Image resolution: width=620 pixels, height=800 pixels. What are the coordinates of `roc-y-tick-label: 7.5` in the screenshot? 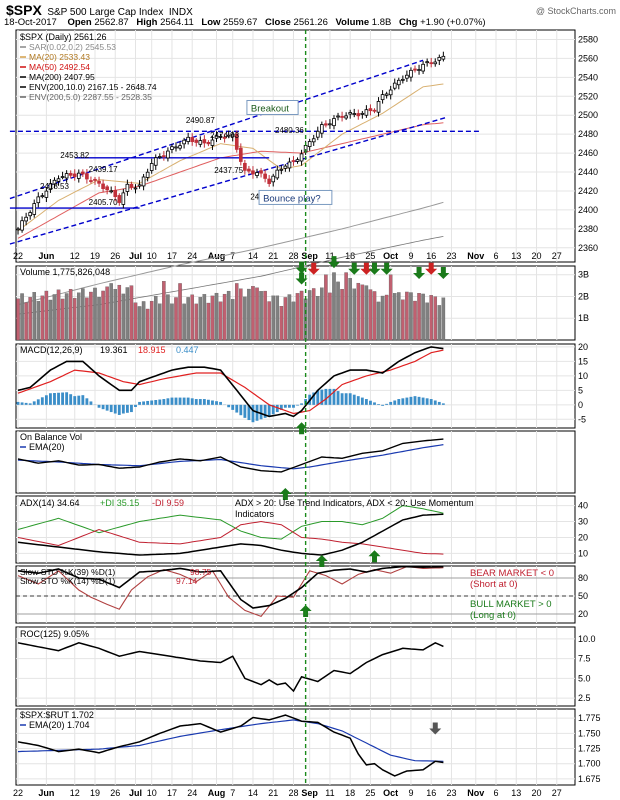 It's located at (584, 659).